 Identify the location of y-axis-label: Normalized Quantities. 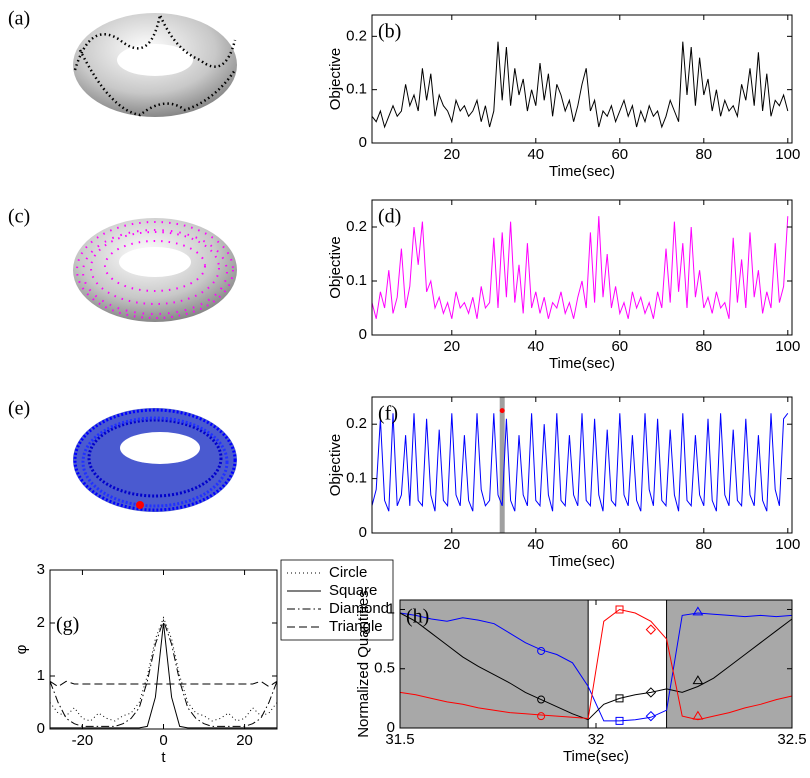
(363, 664).